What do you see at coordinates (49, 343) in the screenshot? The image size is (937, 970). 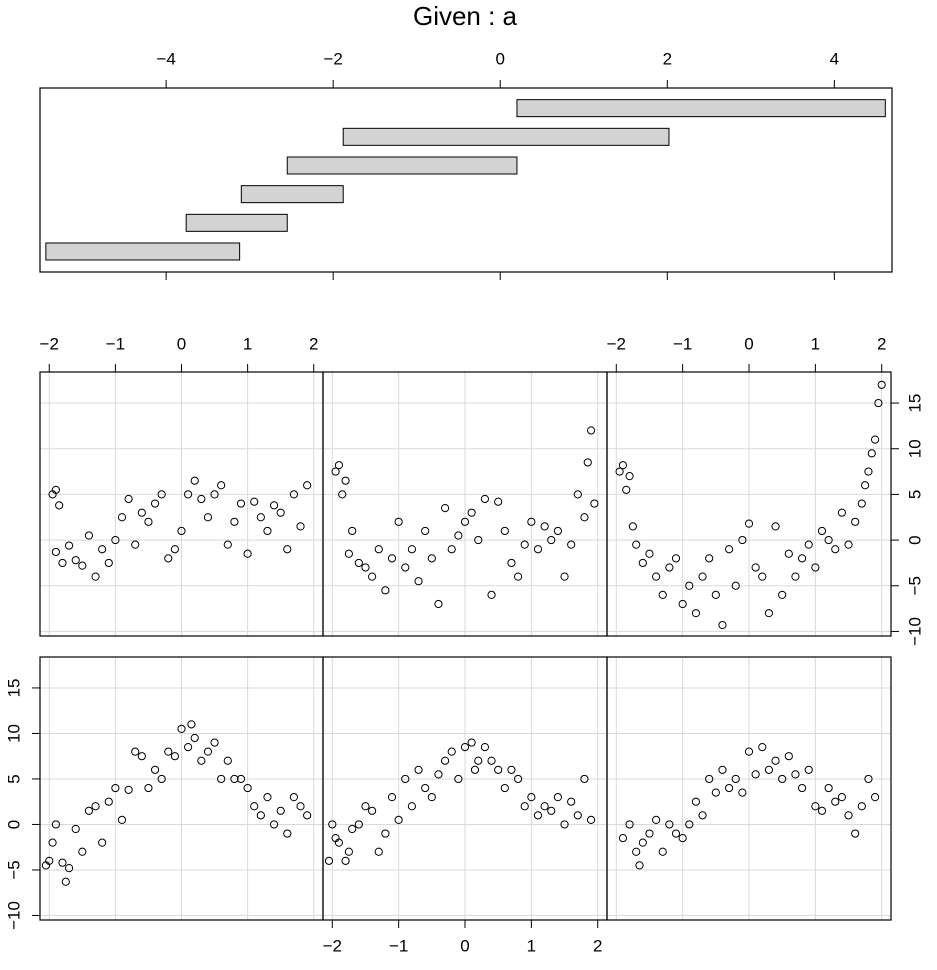 I see `x-tick-label: −2` at bounding box center [49, 343].